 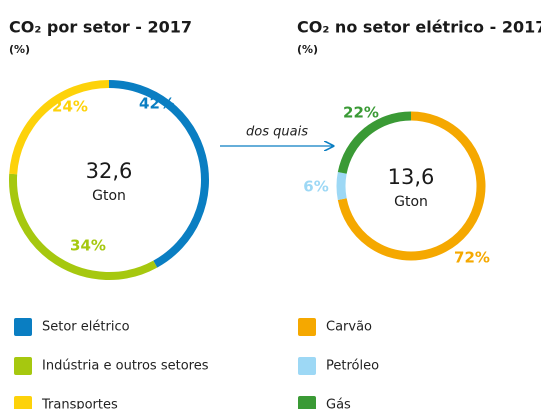 What do you see at coordinates (411, 177) in the screenshot?
I see `center-value: 13,6` at bounding box center [411, 177].